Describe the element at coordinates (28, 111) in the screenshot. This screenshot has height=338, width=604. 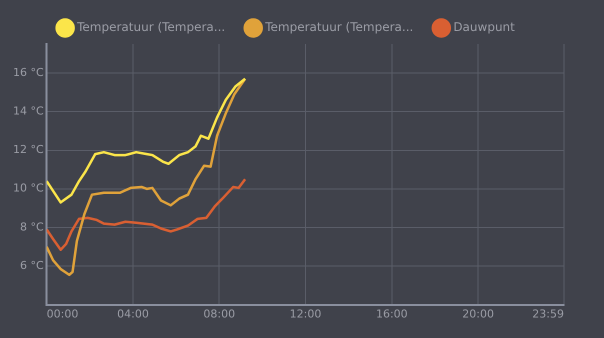
I see `y-tick-label: 14 °C` at that location.